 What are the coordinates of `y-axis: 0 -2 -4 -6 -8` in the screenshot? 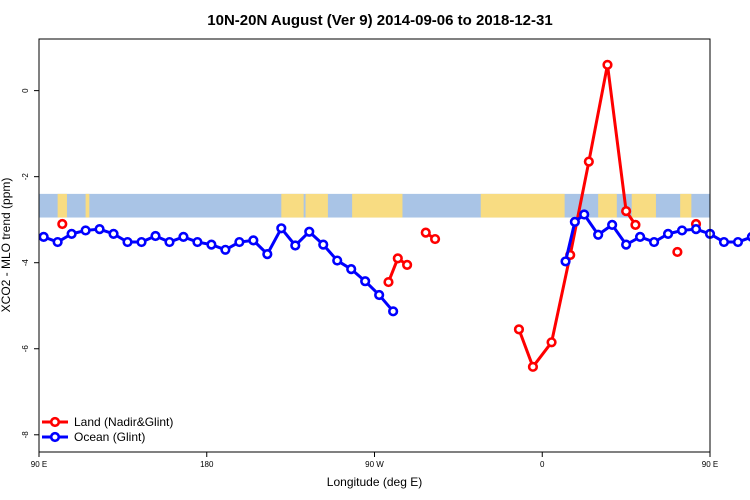 It's located at (30, 263).